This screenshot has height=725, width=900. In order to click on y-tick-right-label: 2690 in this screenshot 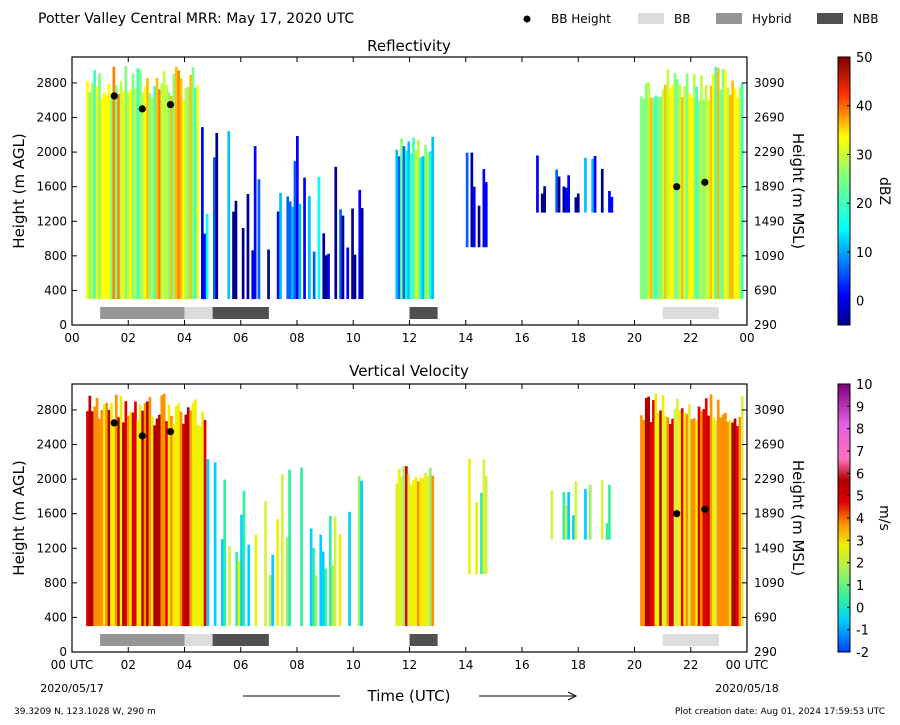, I will do `click(769, 445)`.